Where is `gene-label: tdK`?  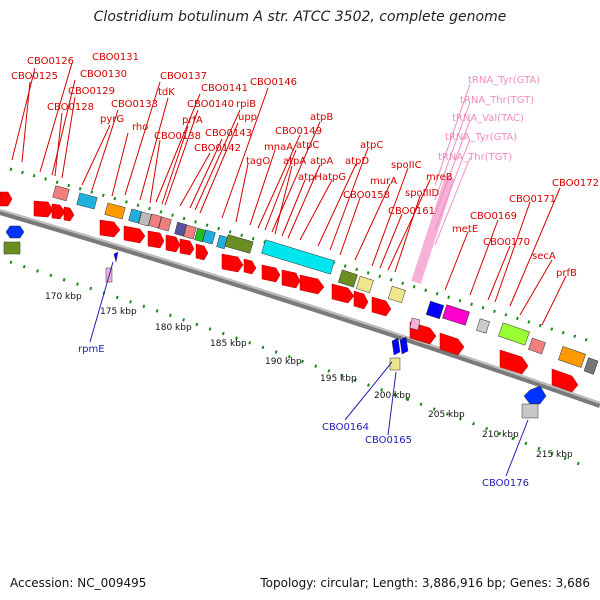
gene-label: tdK is located at coordinates (166, 92).